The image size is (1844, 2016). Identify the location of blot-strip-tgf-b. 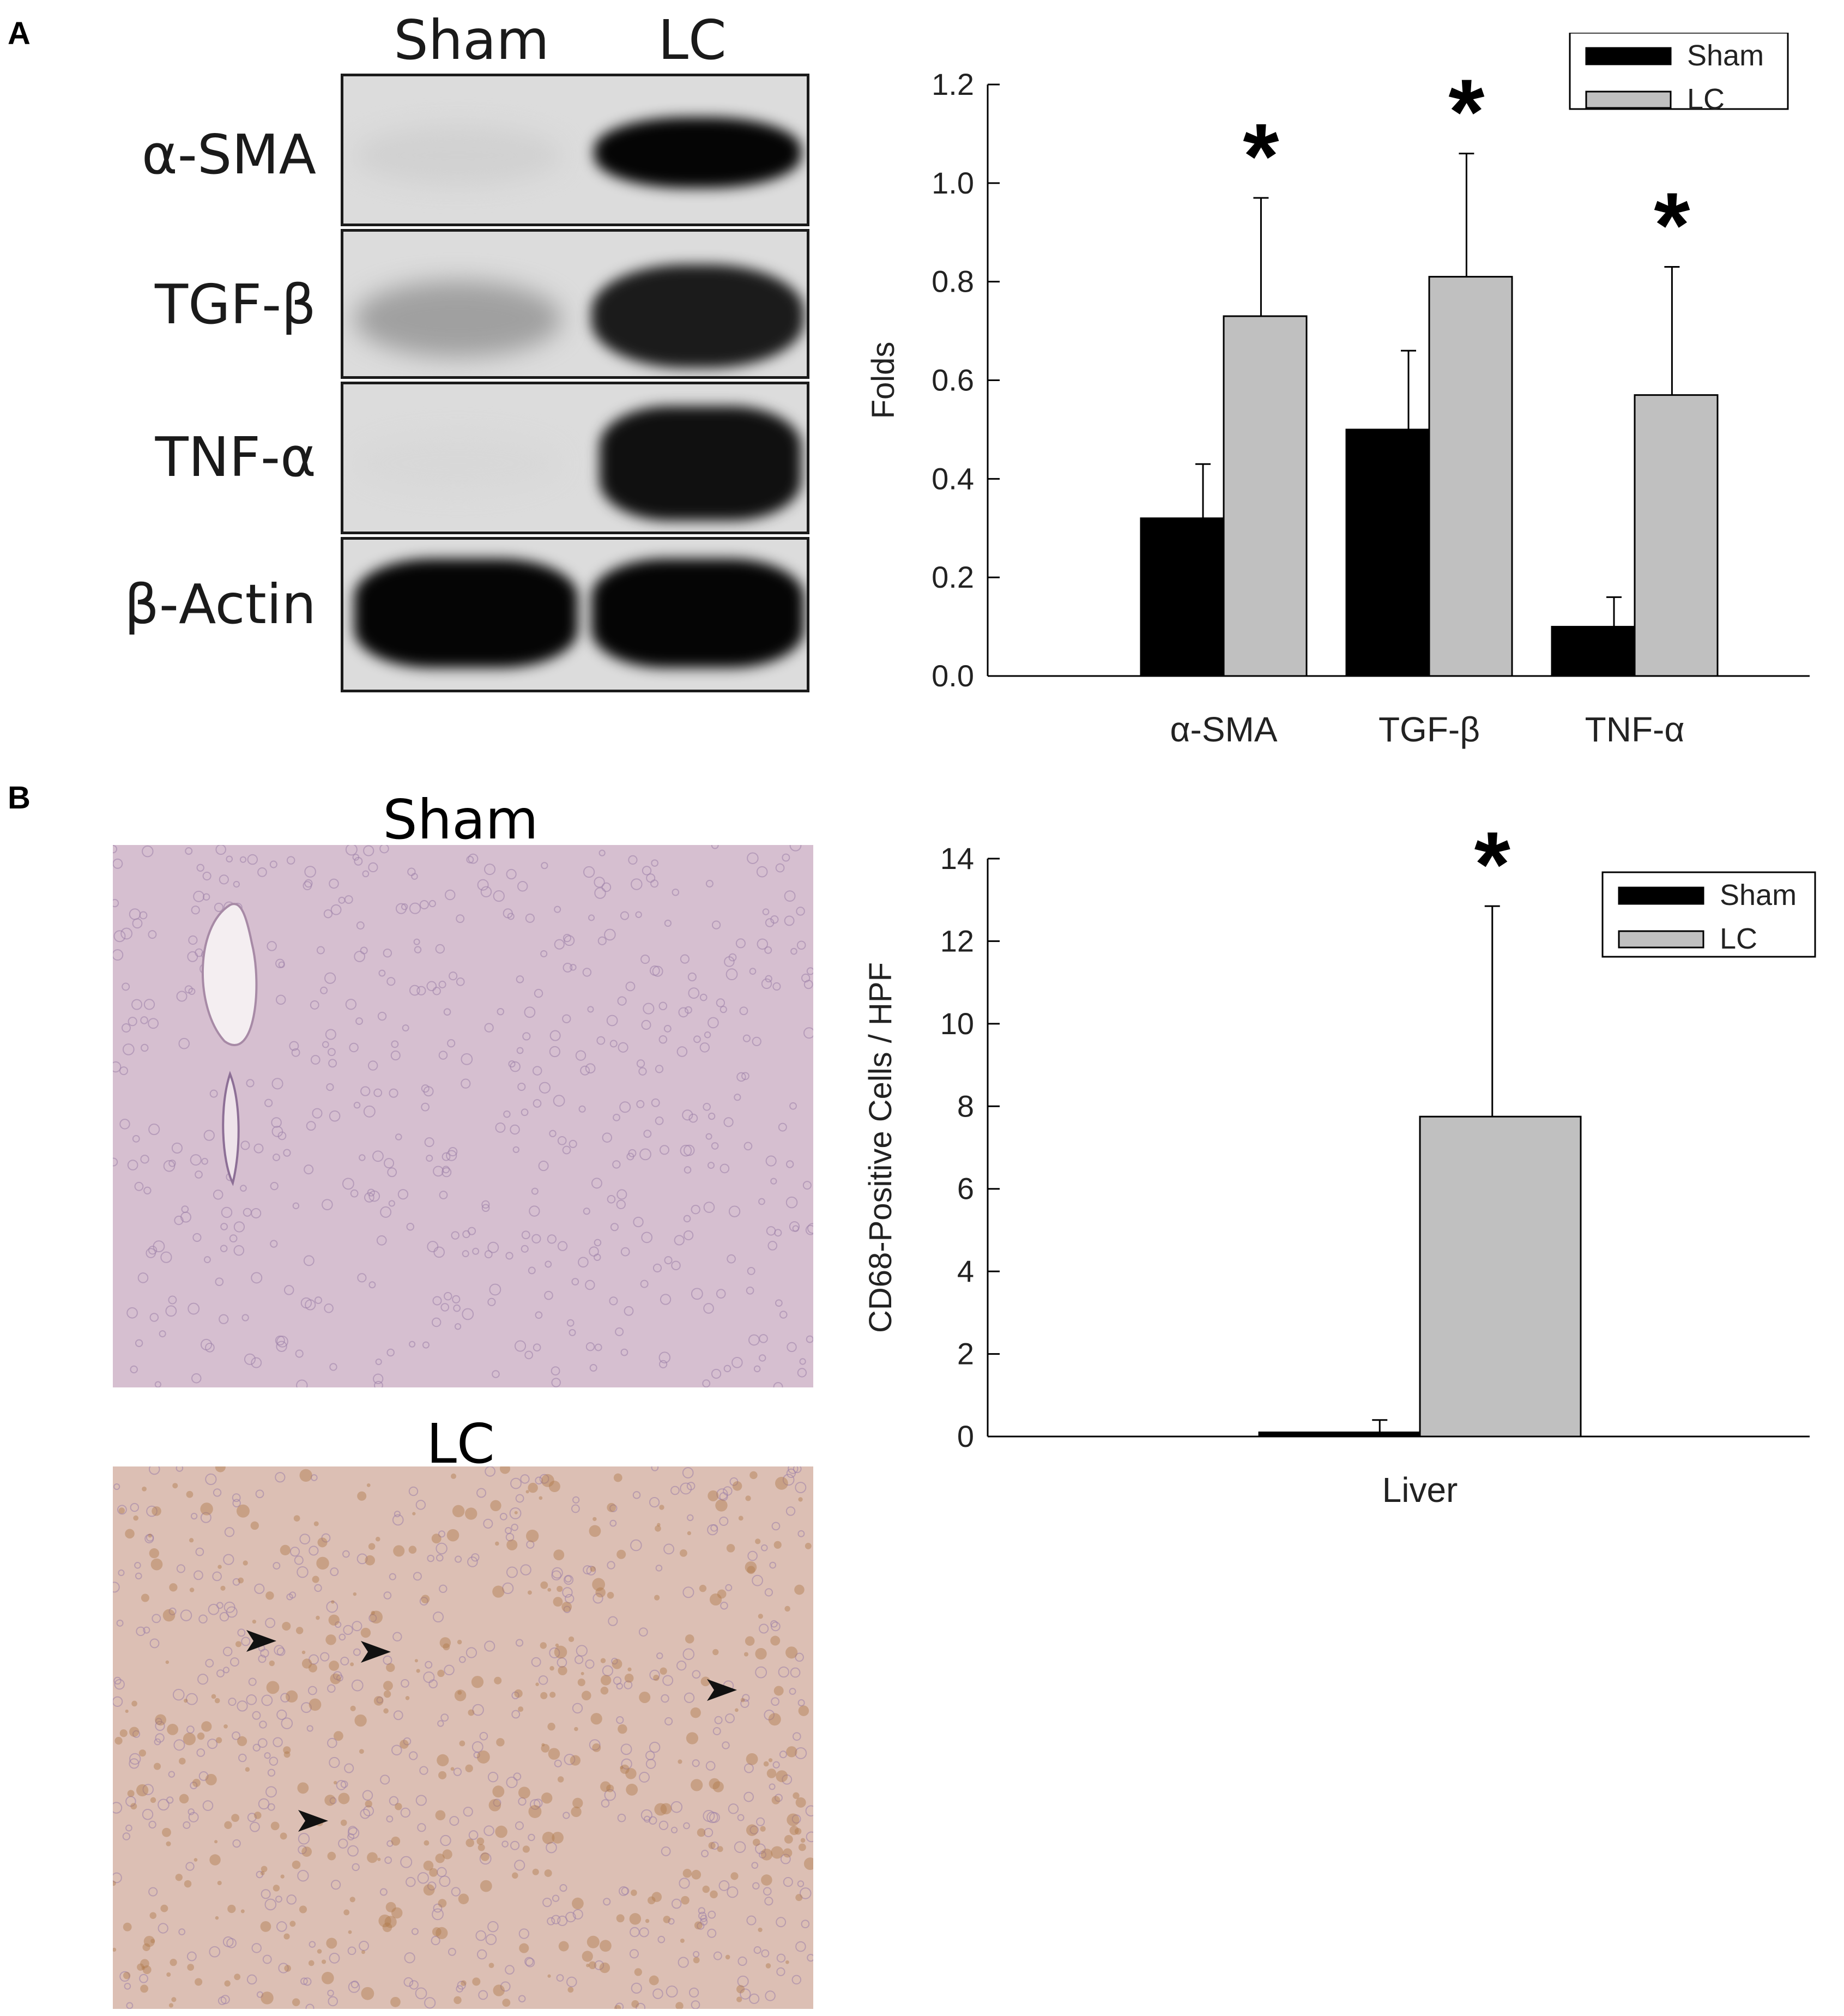
(575, 304).